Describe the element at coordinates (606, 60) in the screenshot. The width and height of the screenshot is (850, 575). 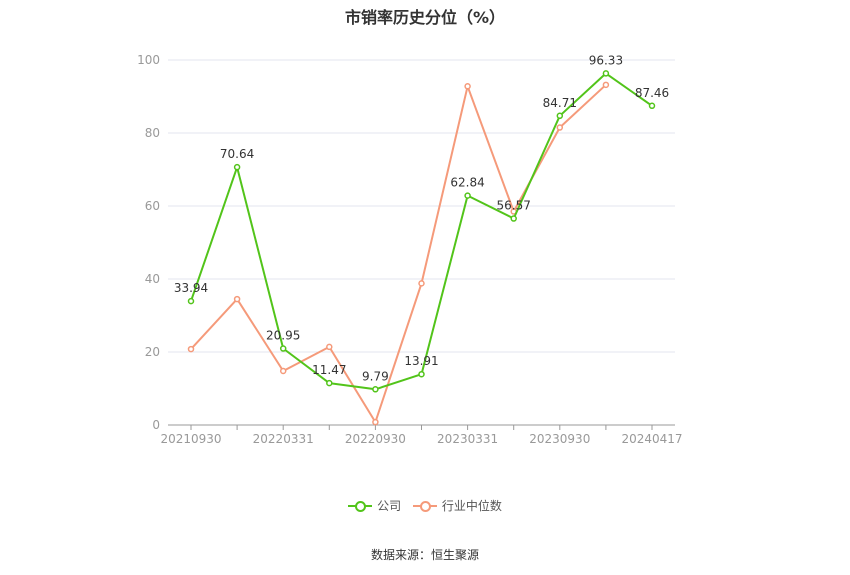
I see `data-label: 96.33` at that location.